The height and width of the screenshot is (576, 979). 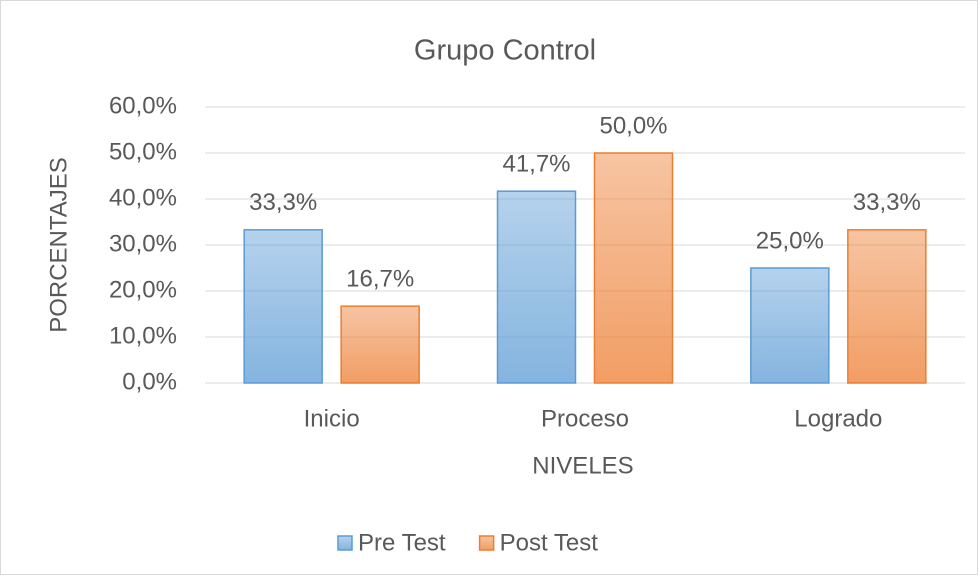 I want to click on x-tick-label: Inicio, so click(x=332, y=418).